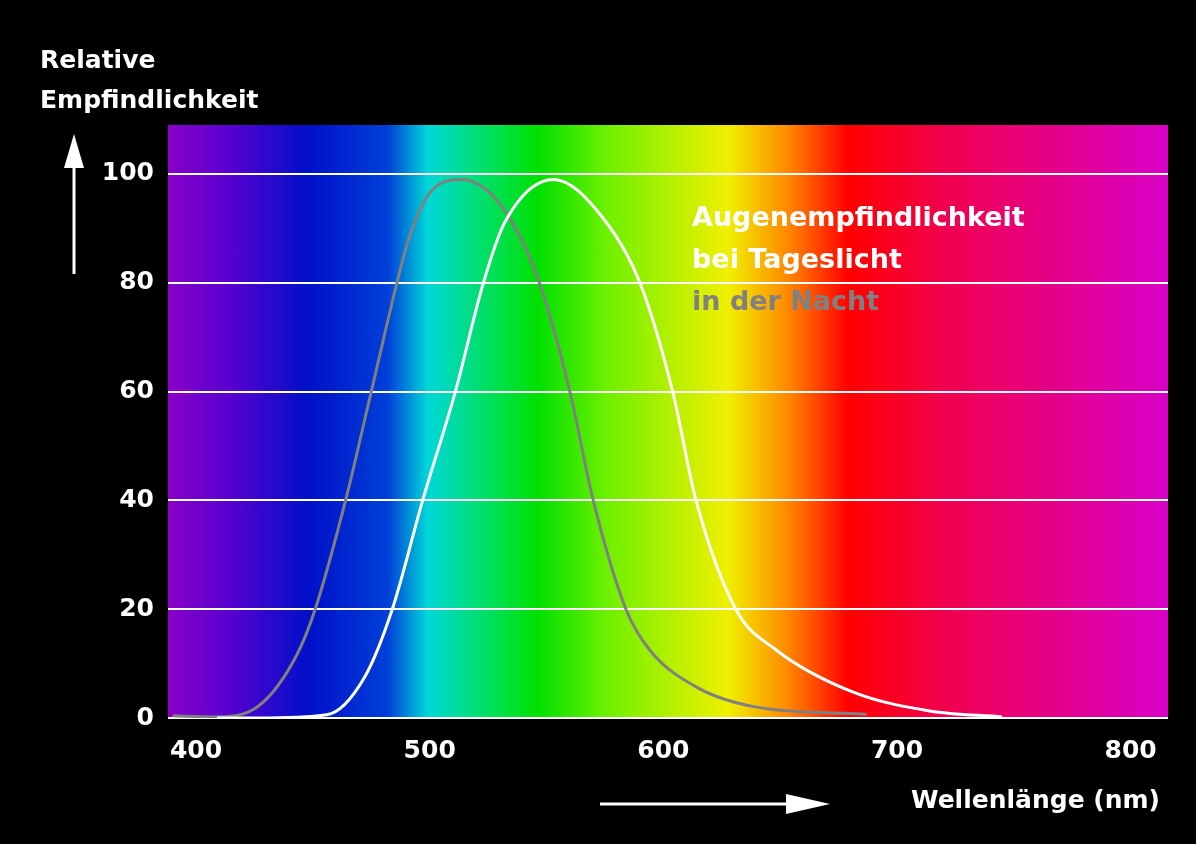 The width and height of the screenshot is (1196, 844). What do you see at coordinates (136, 498) in the screenshot?
I see `y-tick-label: 40` at bounding box center [136, 498].